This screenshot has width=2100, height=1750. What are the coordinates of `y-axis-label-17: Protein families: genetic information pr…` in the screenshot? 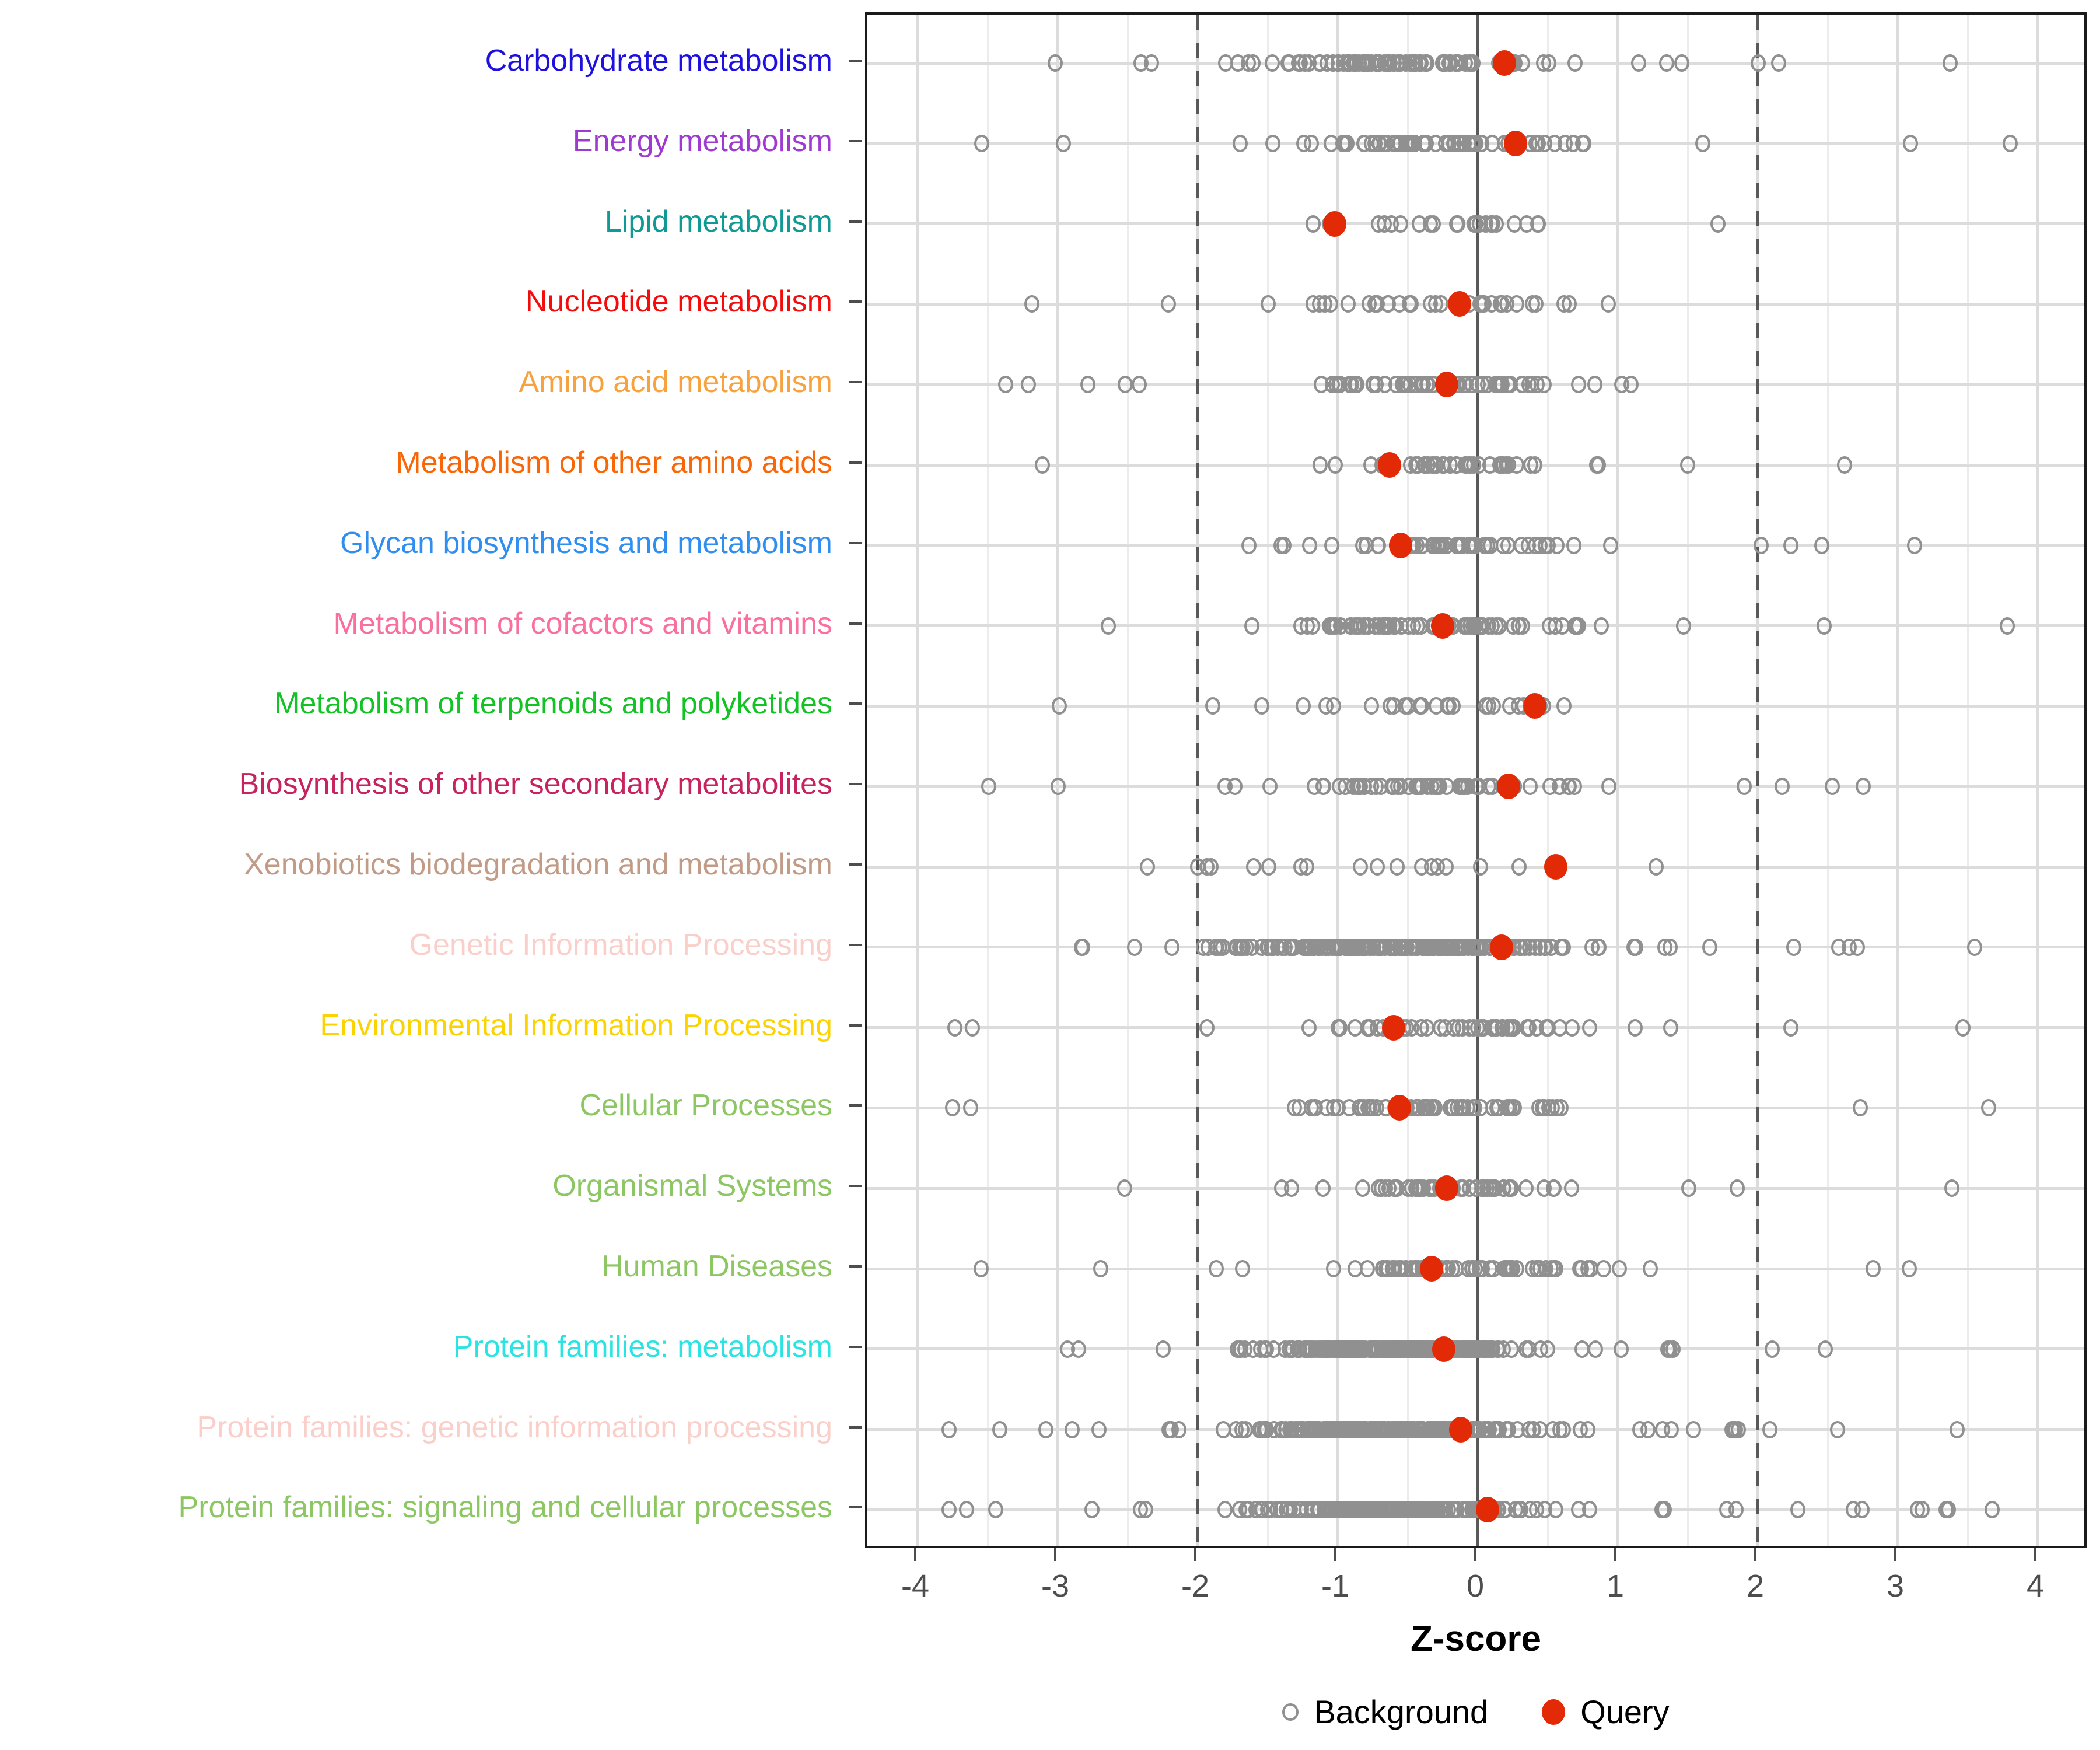 It's located at (514, 1427).